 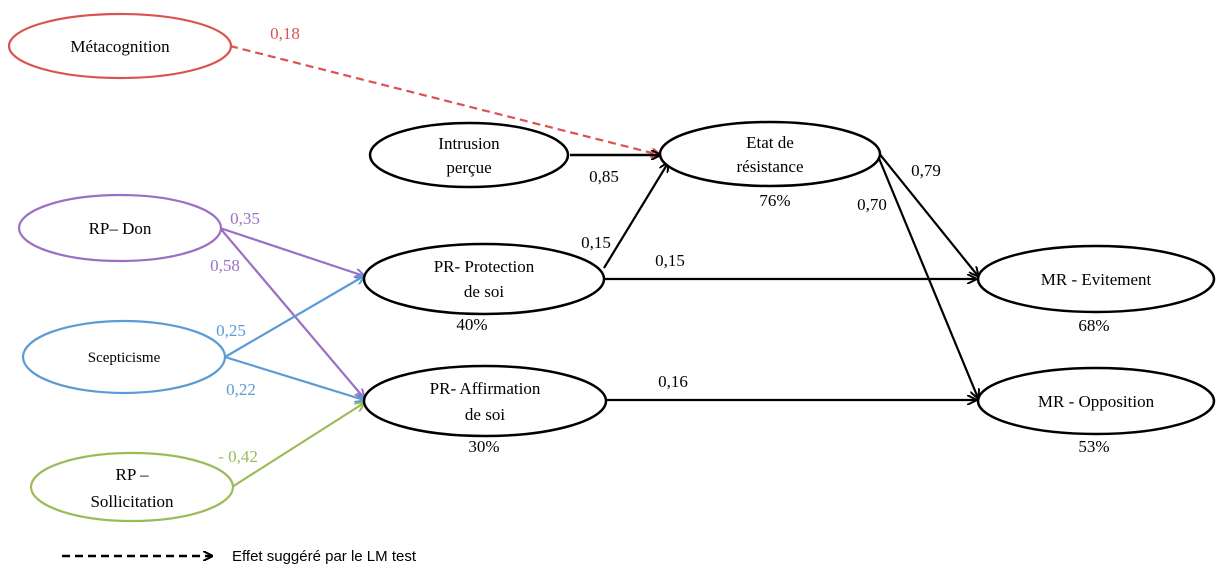 I want to click on node-etat-resistance-line1: Etat de, so click(x=770, y=142).